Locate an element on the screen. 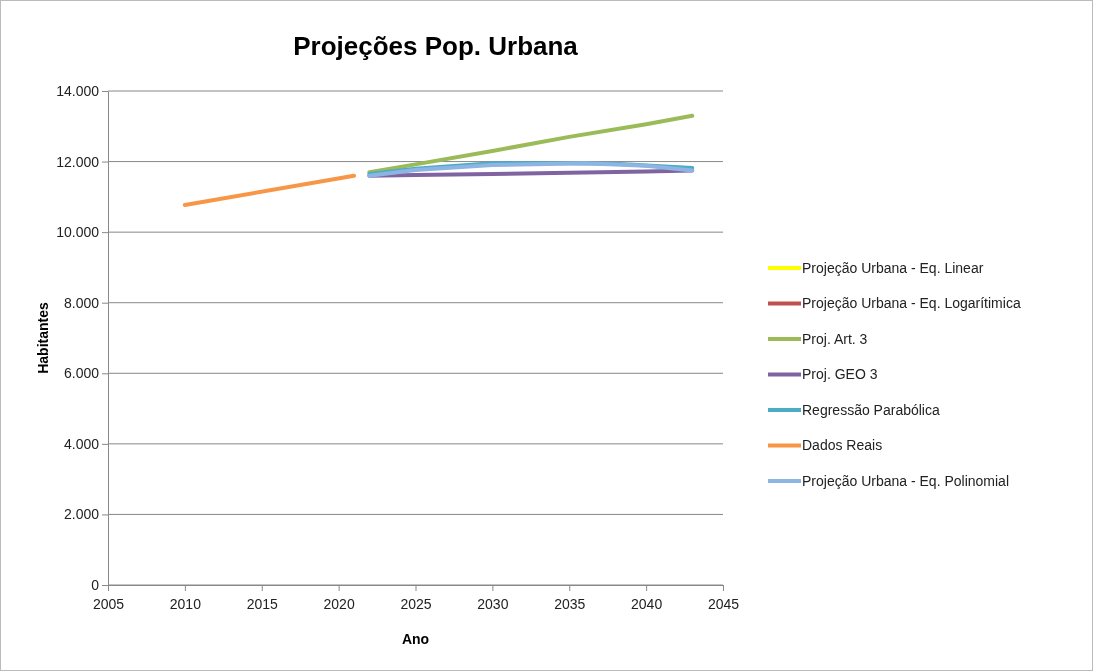  y-tick-label: 10.000 is located at coordinates (78, 232).